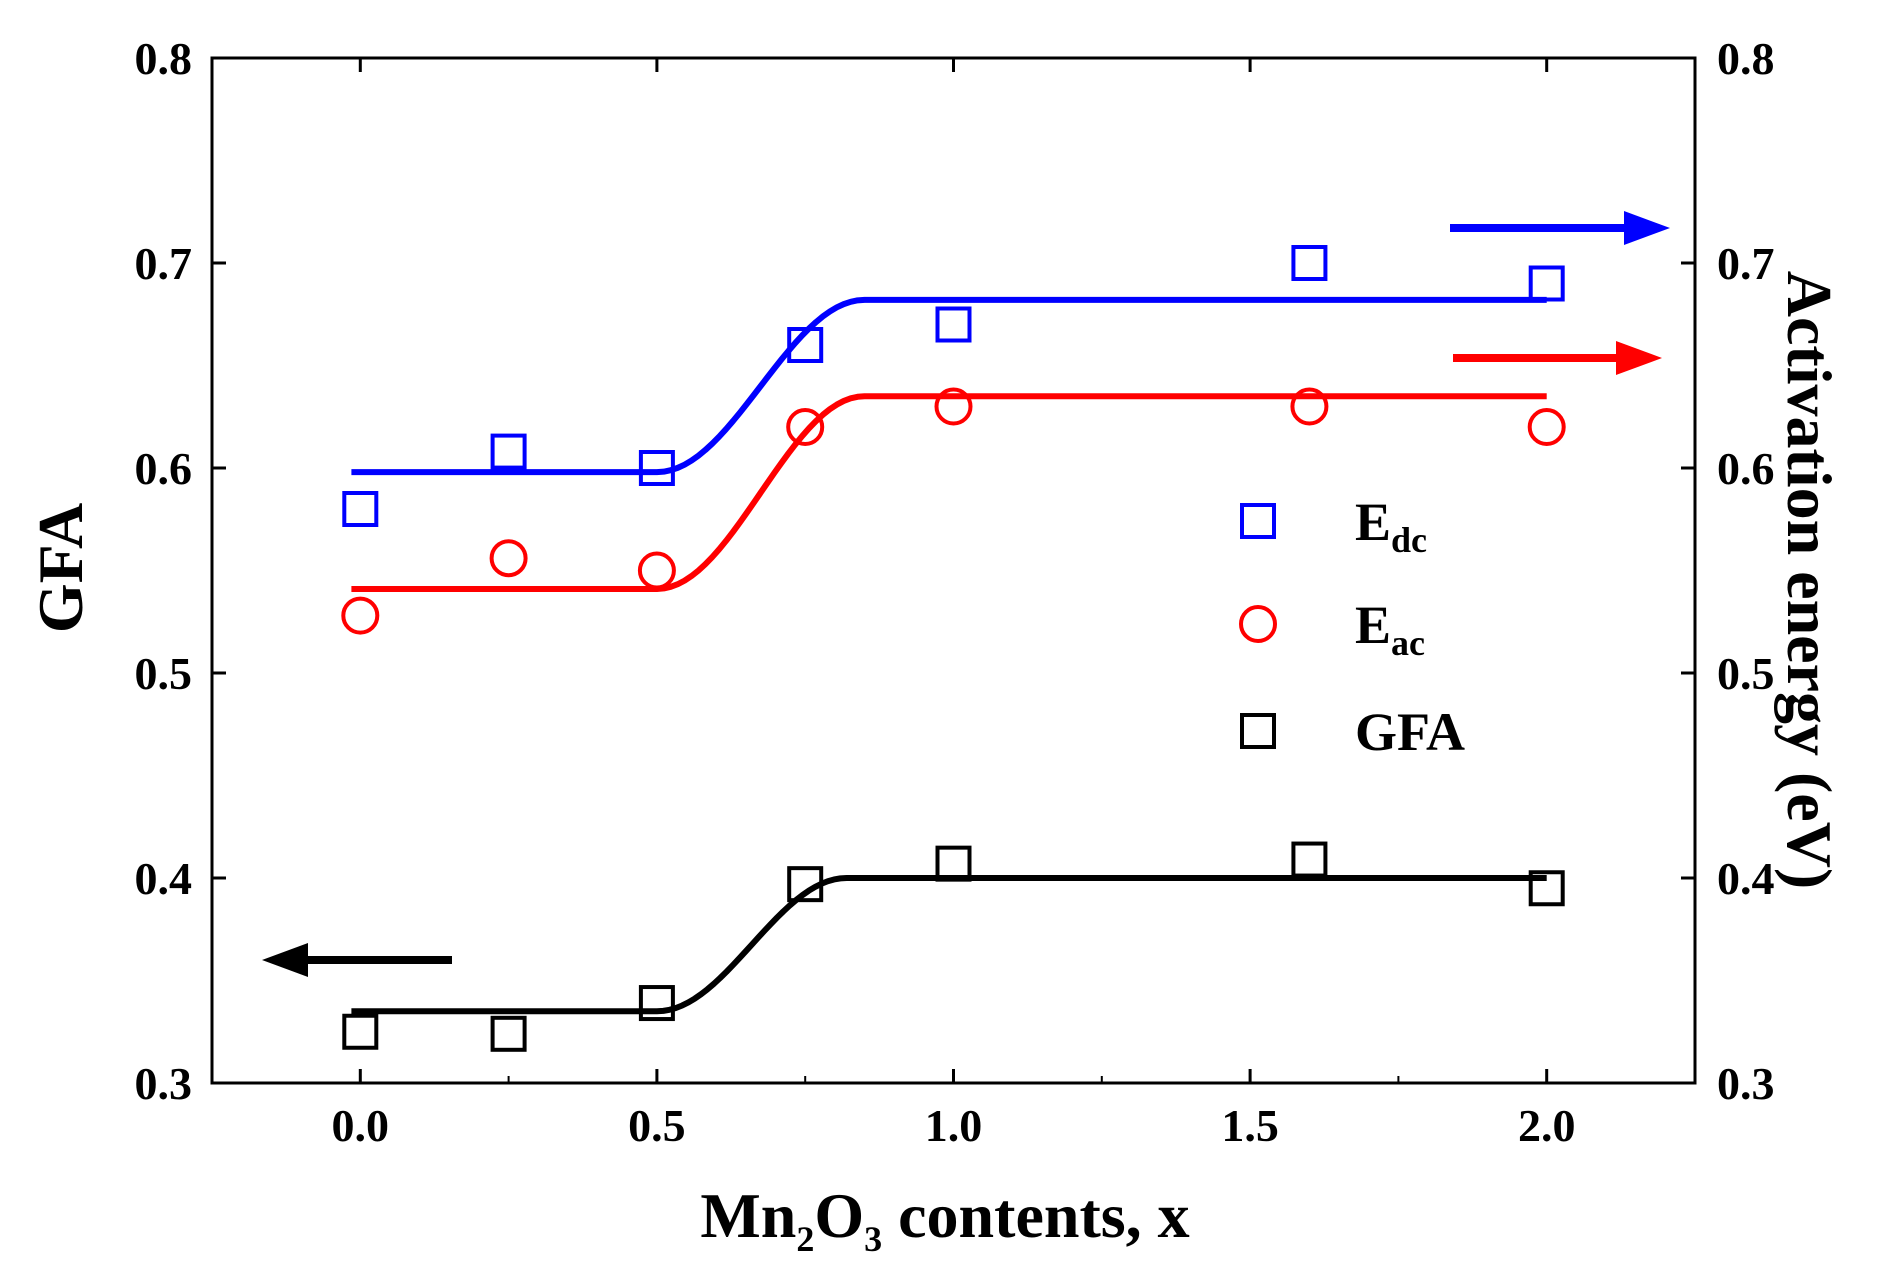  What do you see at coordinates (1746, 468) in the screenshot?
I see `y-tick-label-right: 0.6` at bounding box center [1746, 468].